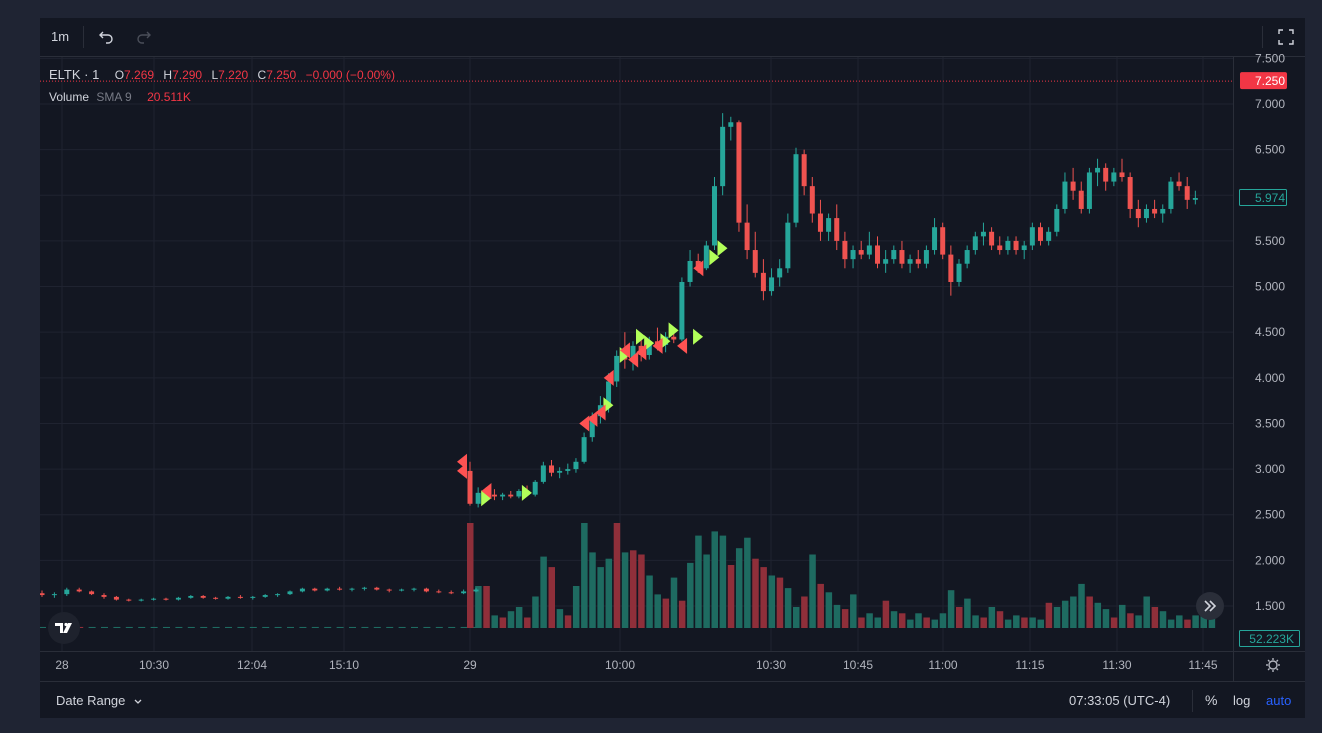  Describe the element at coordinates (1202, 665) in the screenshot. I see `time-tick-label: 11:45` at that location.